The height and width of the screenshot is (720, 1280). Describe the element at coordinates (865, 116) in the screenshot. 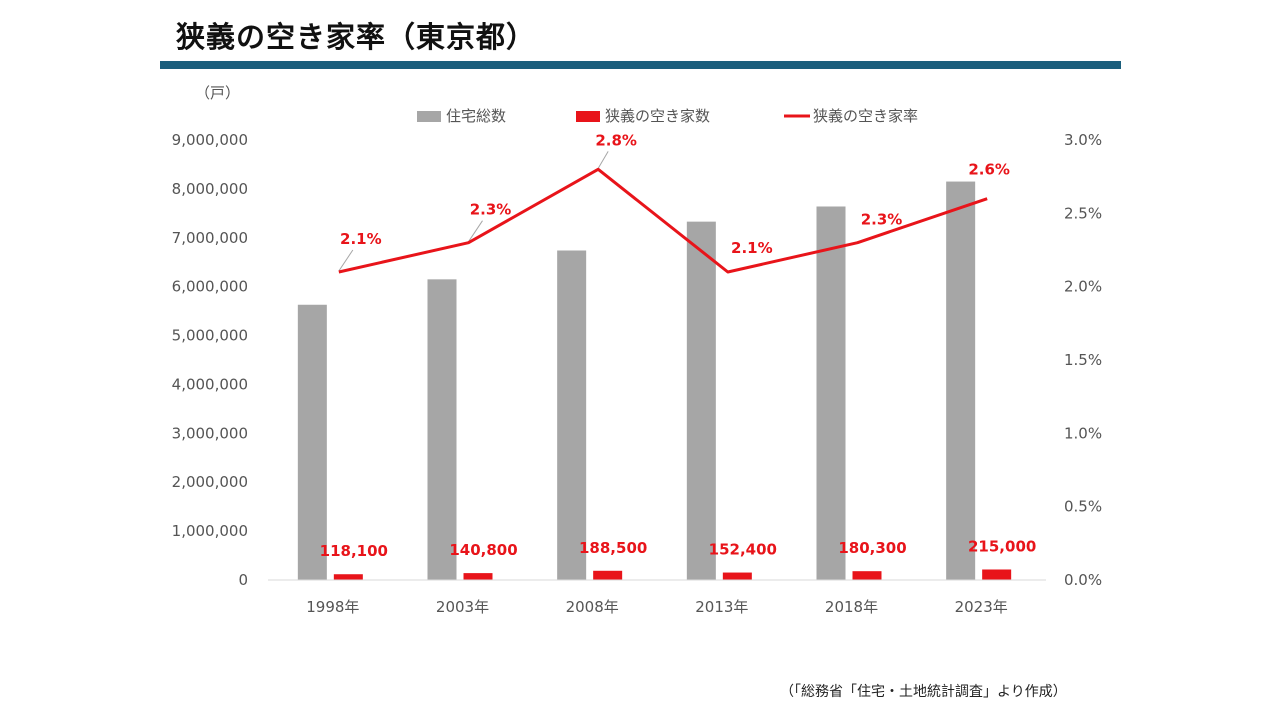

I see `legend-label: 狭義の空き家率` at that location.